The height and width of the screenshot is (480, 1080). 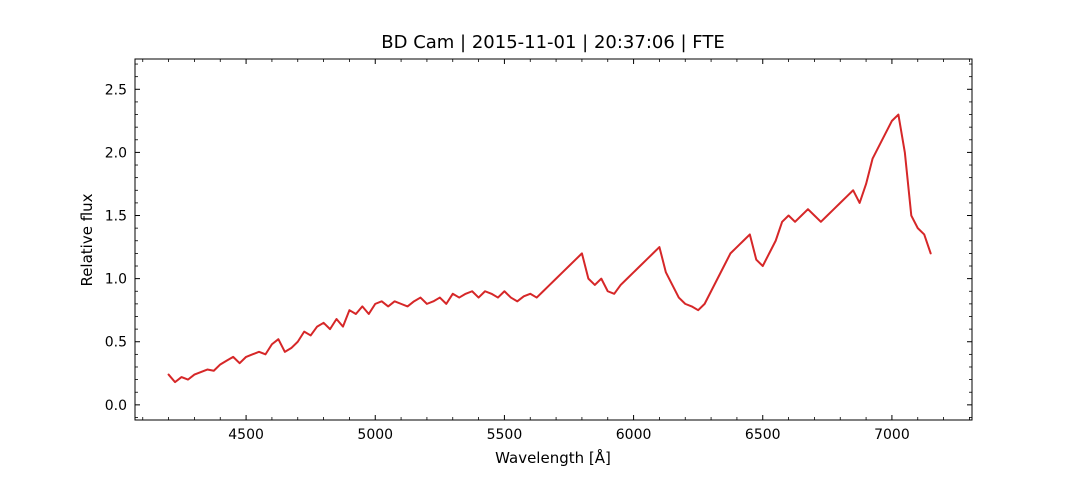 I want to click on x-tick-label: 5000, so click(x=375, y=435).